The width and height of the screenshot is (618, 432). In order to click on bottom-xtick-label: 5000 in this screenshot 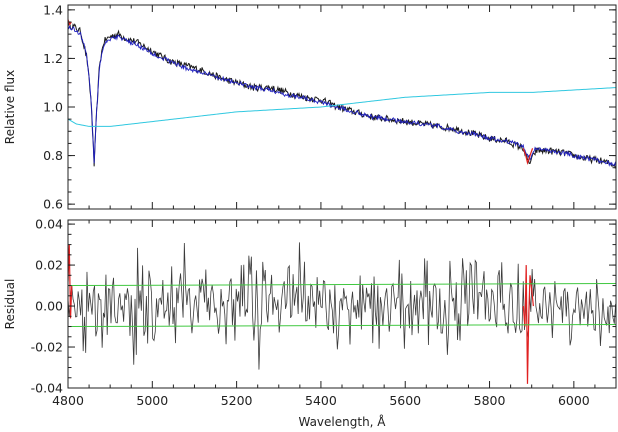, I will do `click(152, 400)`.